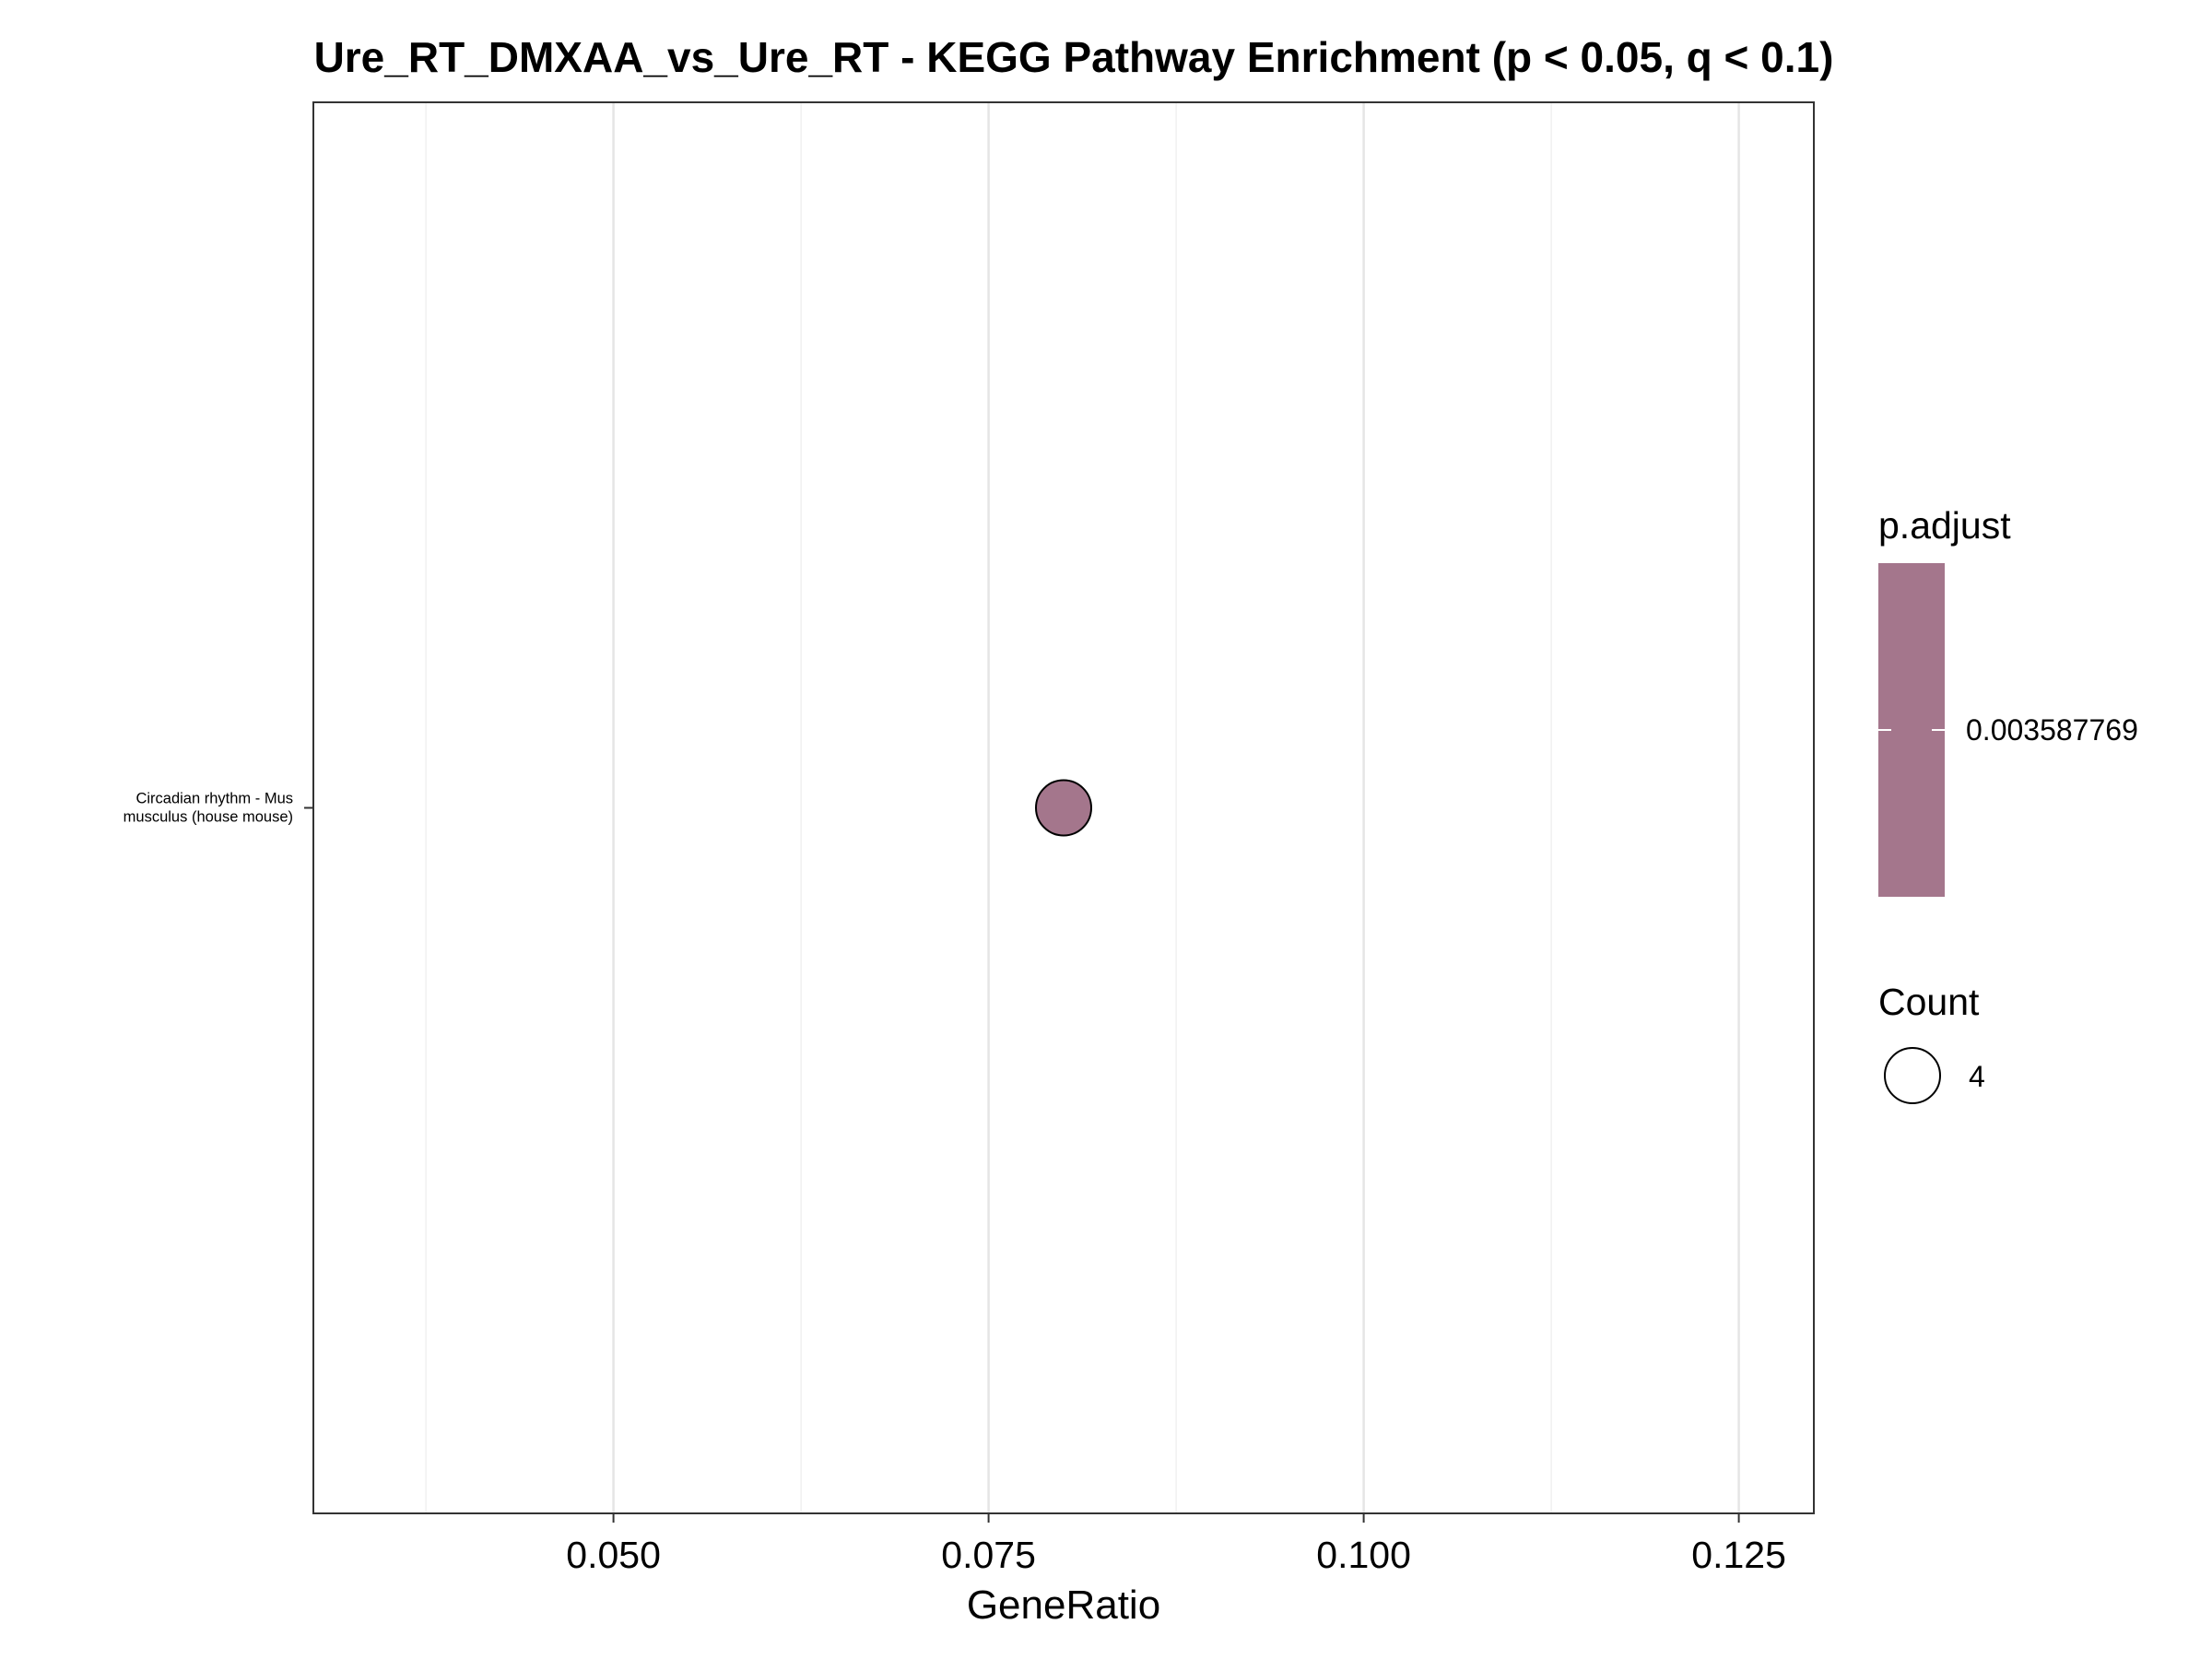  Describe the element at coordinates (2052, 730) in the screenshot. I see `legend-colorbar-label: 0.003587769` at that location.